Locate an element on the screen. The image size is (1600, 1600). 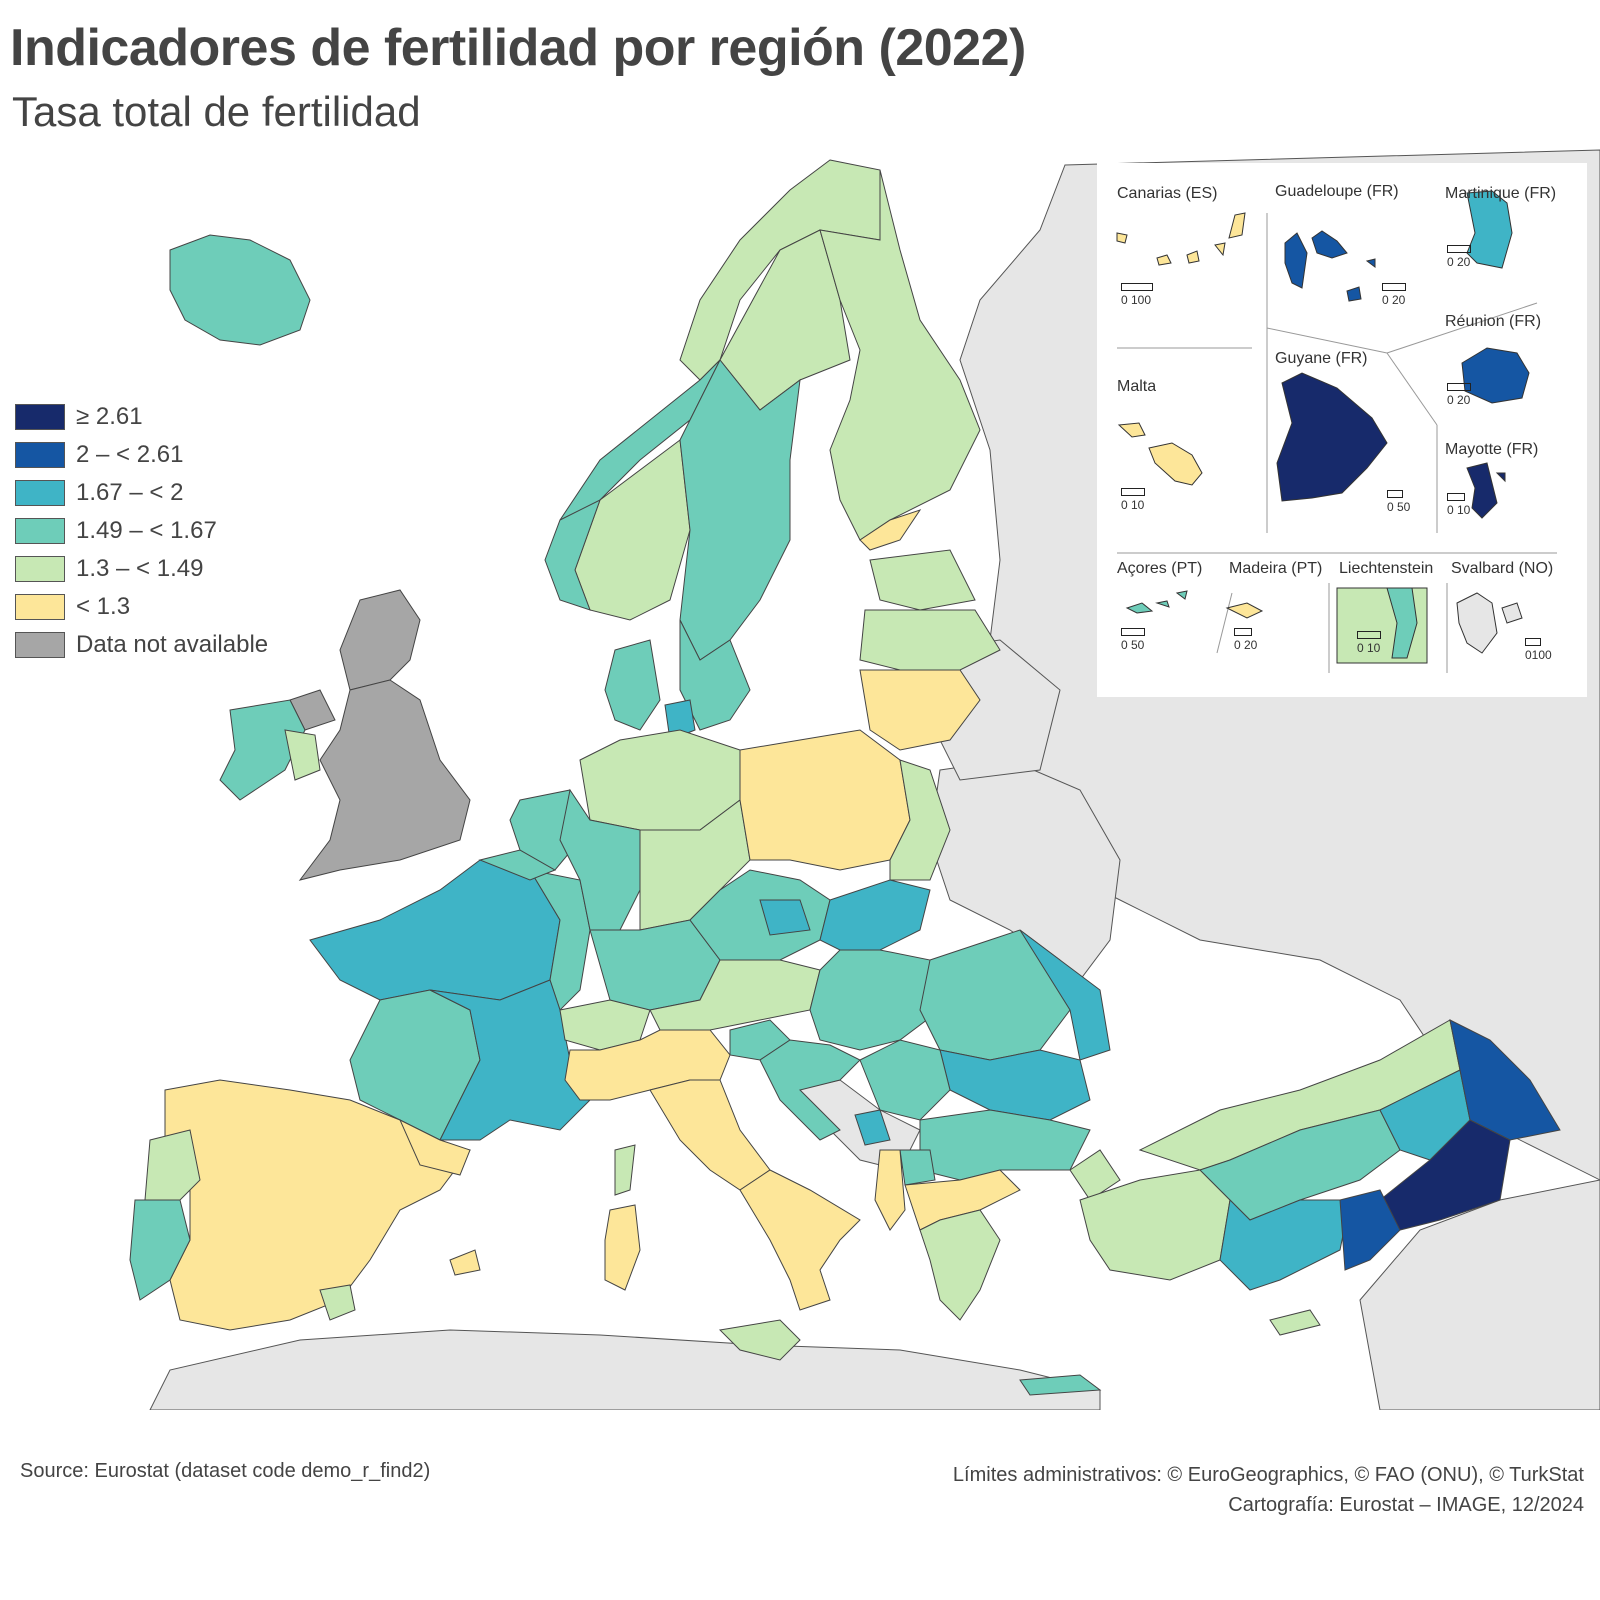
region-poland-west is located at coordinates (825, 800).